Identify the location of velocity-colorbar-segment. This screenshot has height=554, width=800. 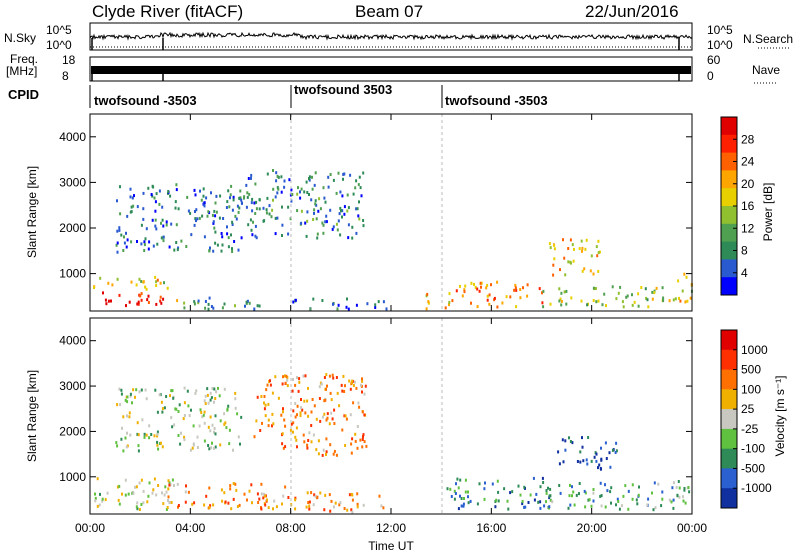
(729, 458).